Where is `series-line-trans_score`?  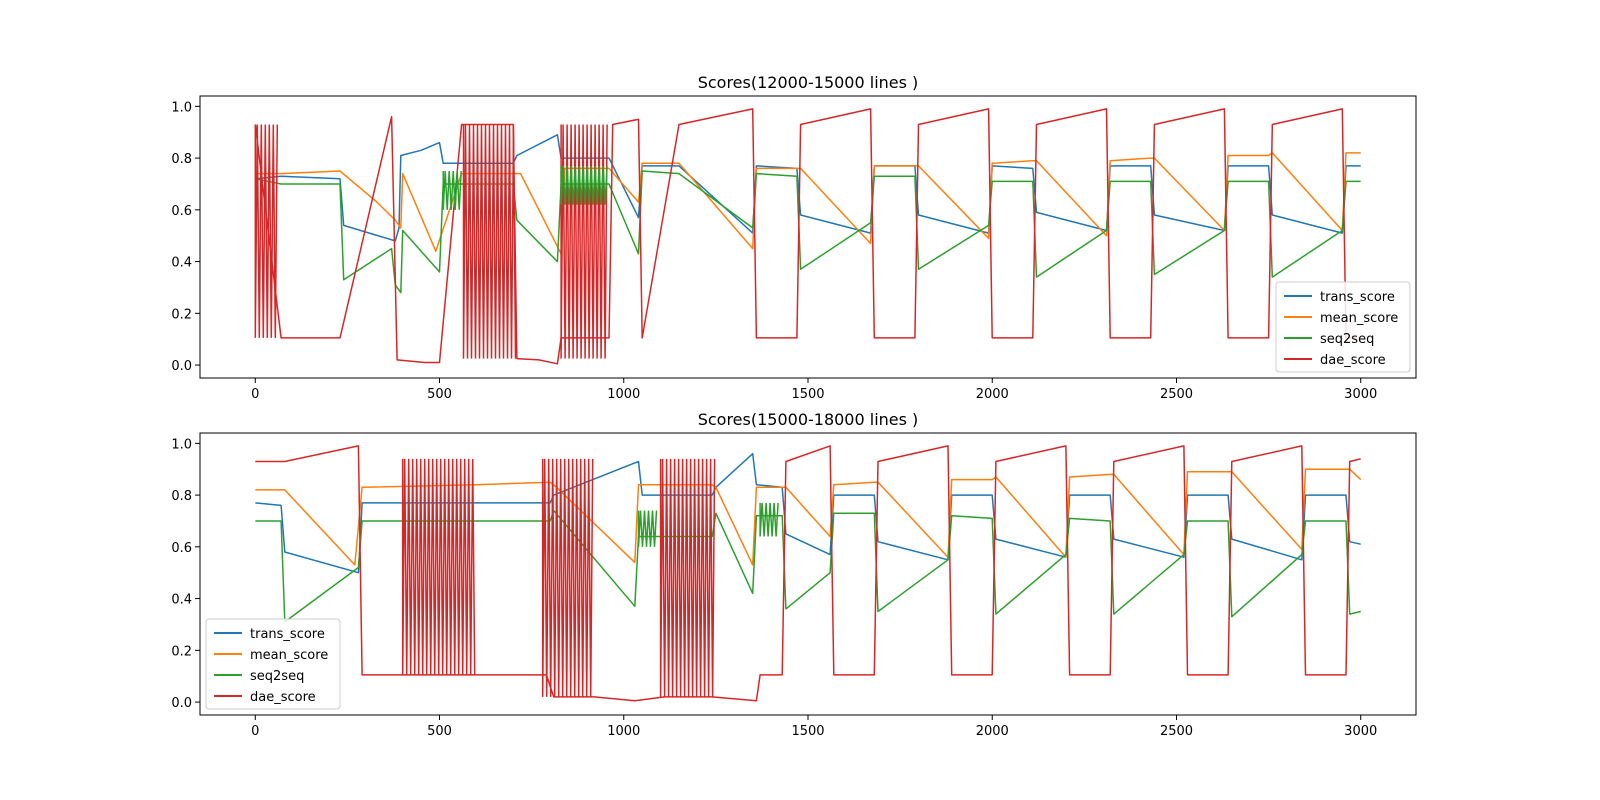
series-line-trans_score is located at coordinates (808, 188).